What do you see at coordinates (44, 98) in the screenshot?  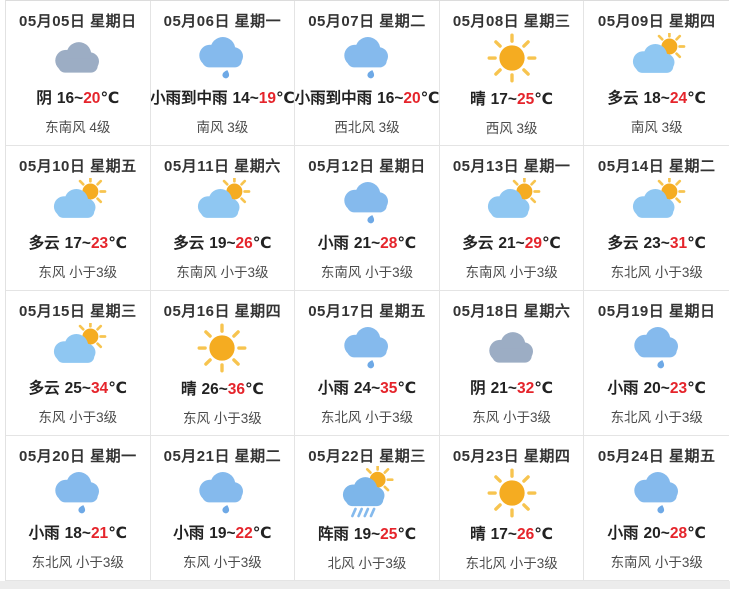 I see `condition-label: 阴` at bounding box center [44, 98].